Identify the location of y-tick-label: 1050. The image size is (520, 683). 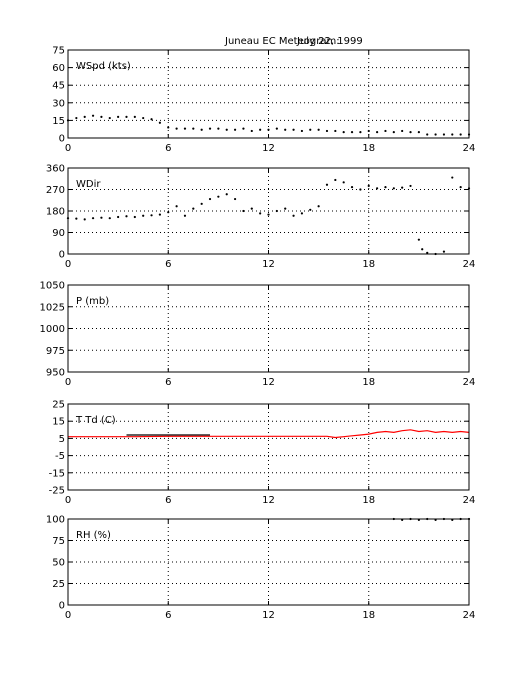
(52, 286).